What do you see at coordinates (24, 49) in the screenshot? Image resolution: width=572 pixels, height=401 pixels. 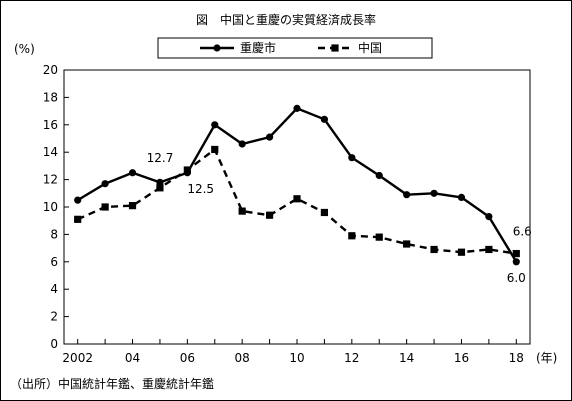 I see `y-axis-label: (%)` at bounding box center [24, 49].